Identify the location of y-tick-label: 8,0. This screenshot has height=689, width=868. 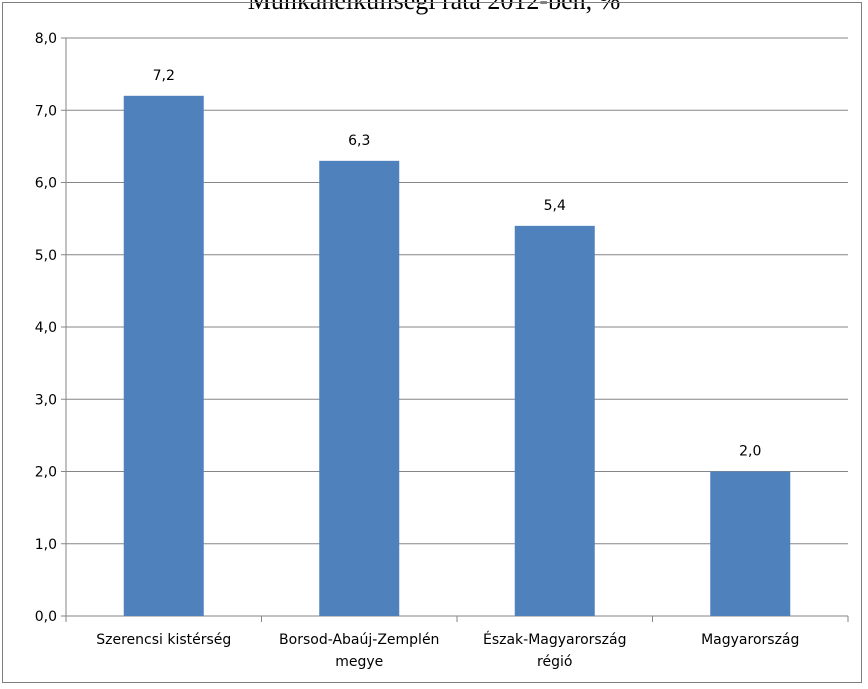
(46, 39).